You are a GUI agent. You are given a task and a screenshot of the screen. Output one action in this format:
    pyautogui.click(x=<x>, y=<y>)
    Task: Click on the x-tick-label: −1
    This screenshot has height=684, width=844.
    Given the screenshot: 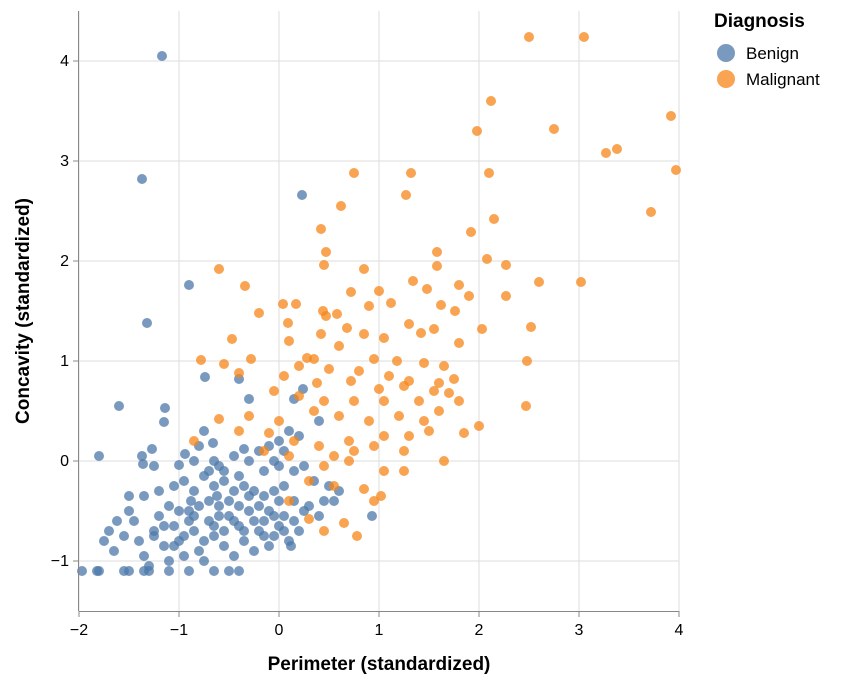 What is the action you would take?
    pyautogui.click(x=179, y=630)
    